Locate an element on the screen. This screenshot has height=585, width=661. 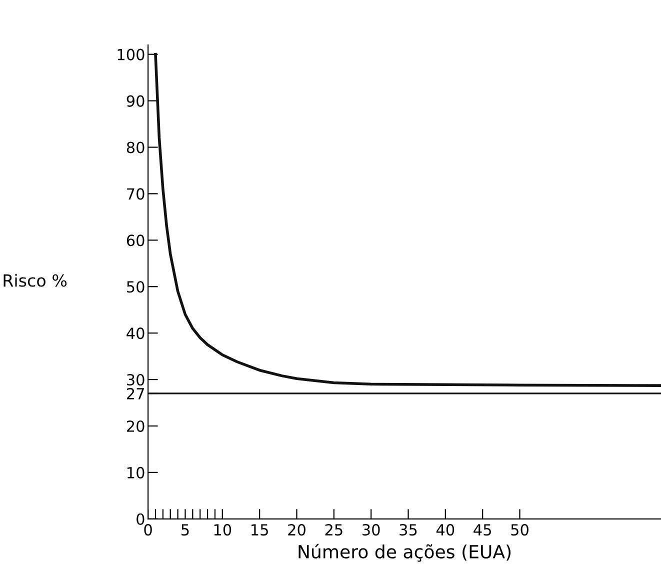
y-tick-label: 20 is located at coordinates (135, 426).